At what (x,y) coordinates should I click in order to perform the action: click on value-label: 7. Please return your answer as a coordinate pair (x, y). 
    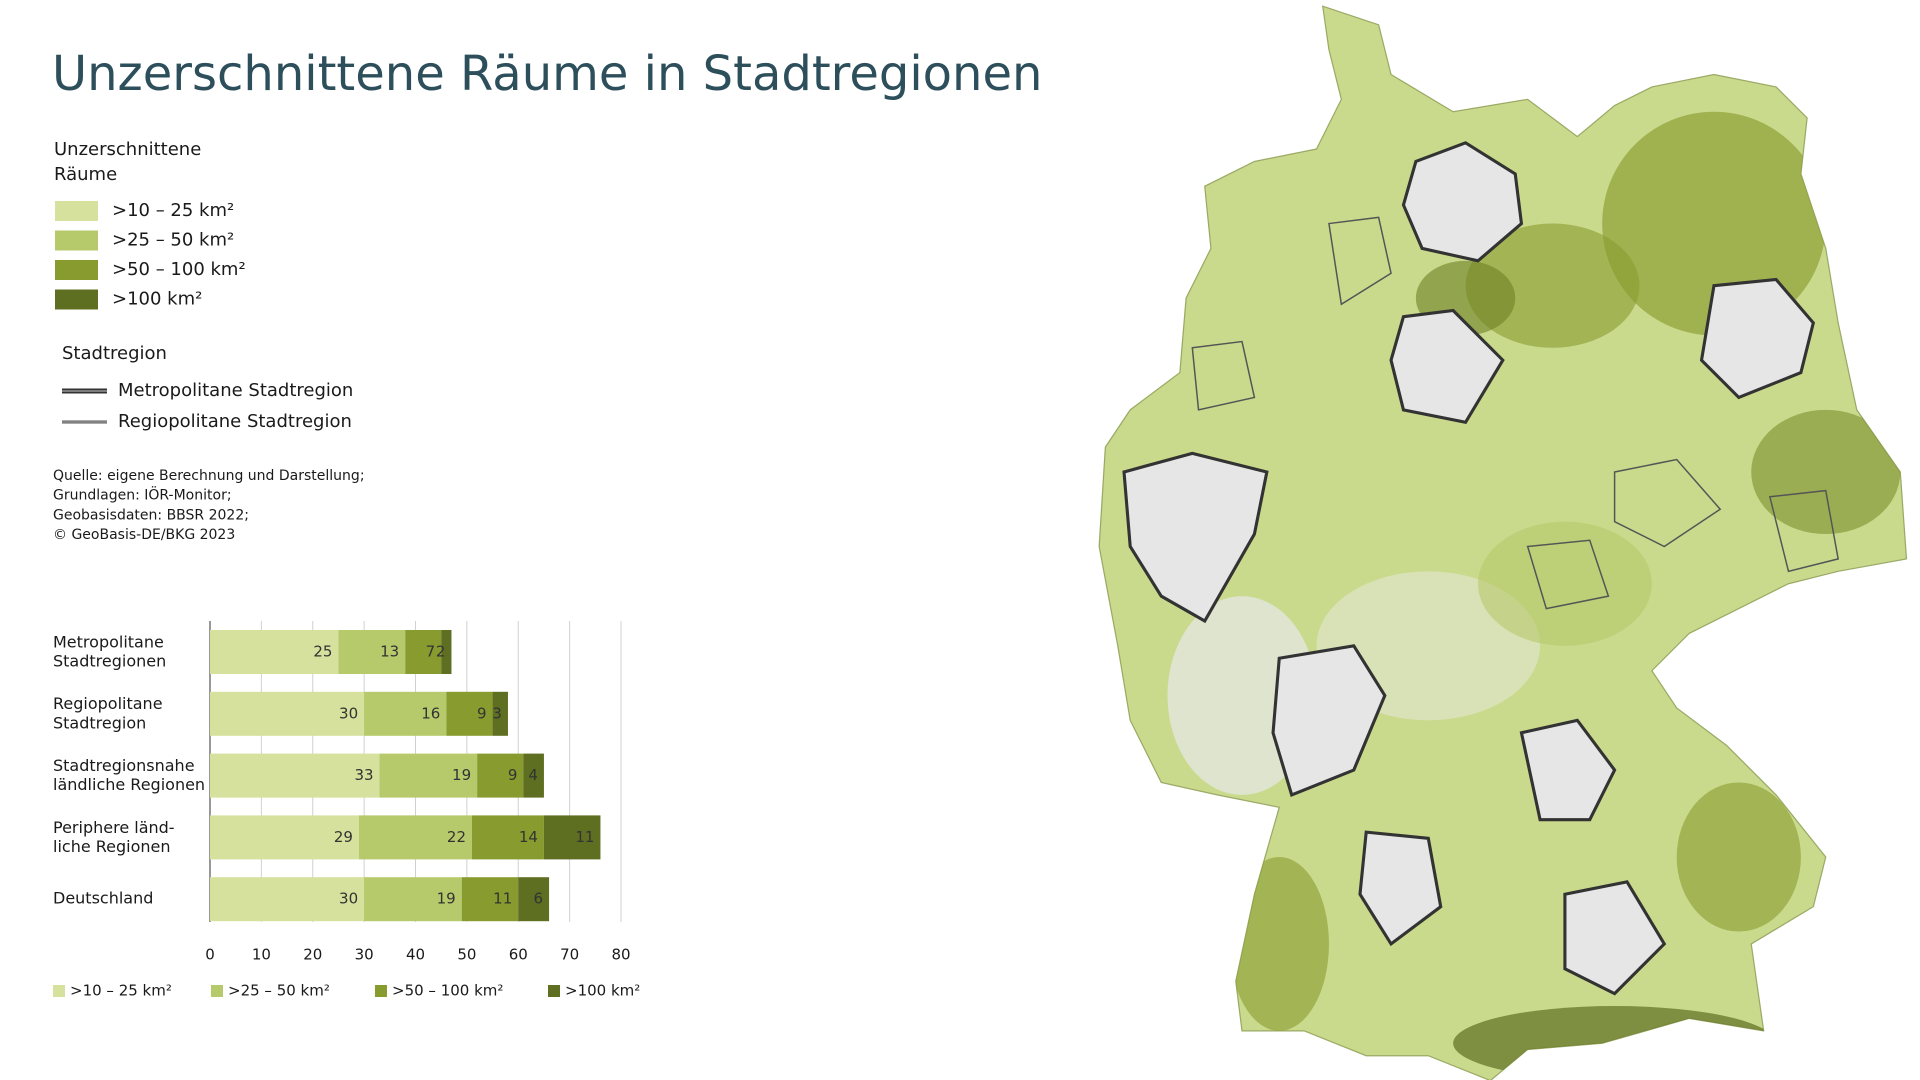
    Looking at the image, I should click on (431, 652).